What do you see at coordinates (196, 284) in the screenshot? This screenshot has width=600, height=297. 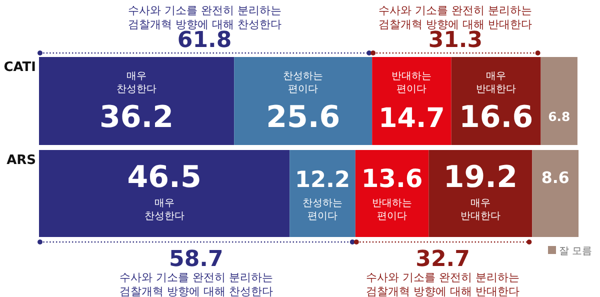 I see `text: 수사와 기소를 완전히 분리하는 검찰개혁 방향에 대해 찬성한다` at bounding box center [196, 284].